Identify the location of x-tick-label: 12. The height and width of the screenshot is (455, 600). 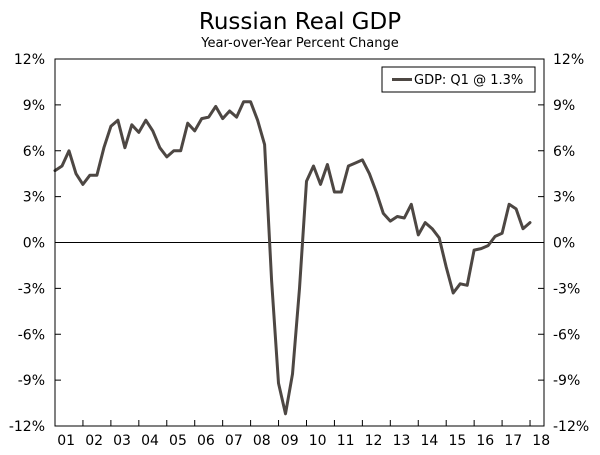
(374, 441).